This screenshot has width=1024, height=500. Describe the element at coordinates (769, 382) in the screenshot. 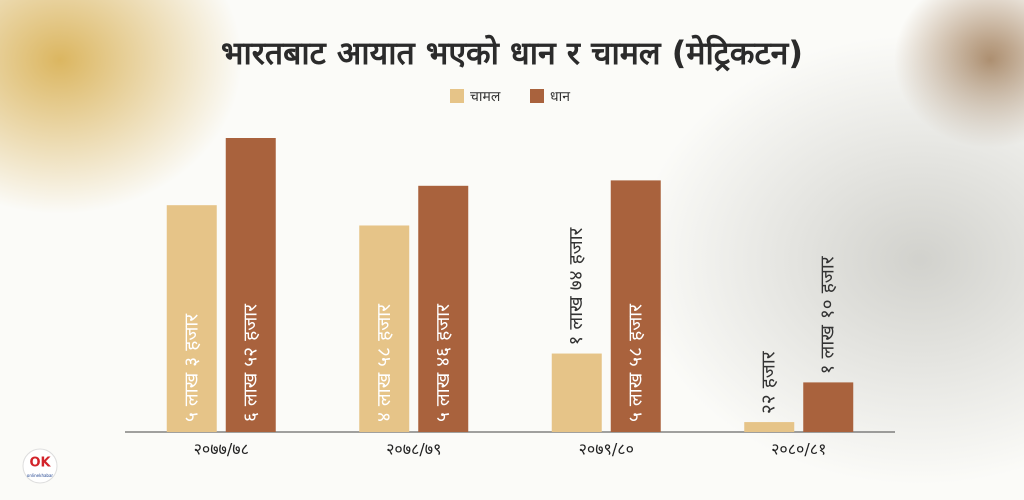

I see `data-label: २२ हजार` at that location.